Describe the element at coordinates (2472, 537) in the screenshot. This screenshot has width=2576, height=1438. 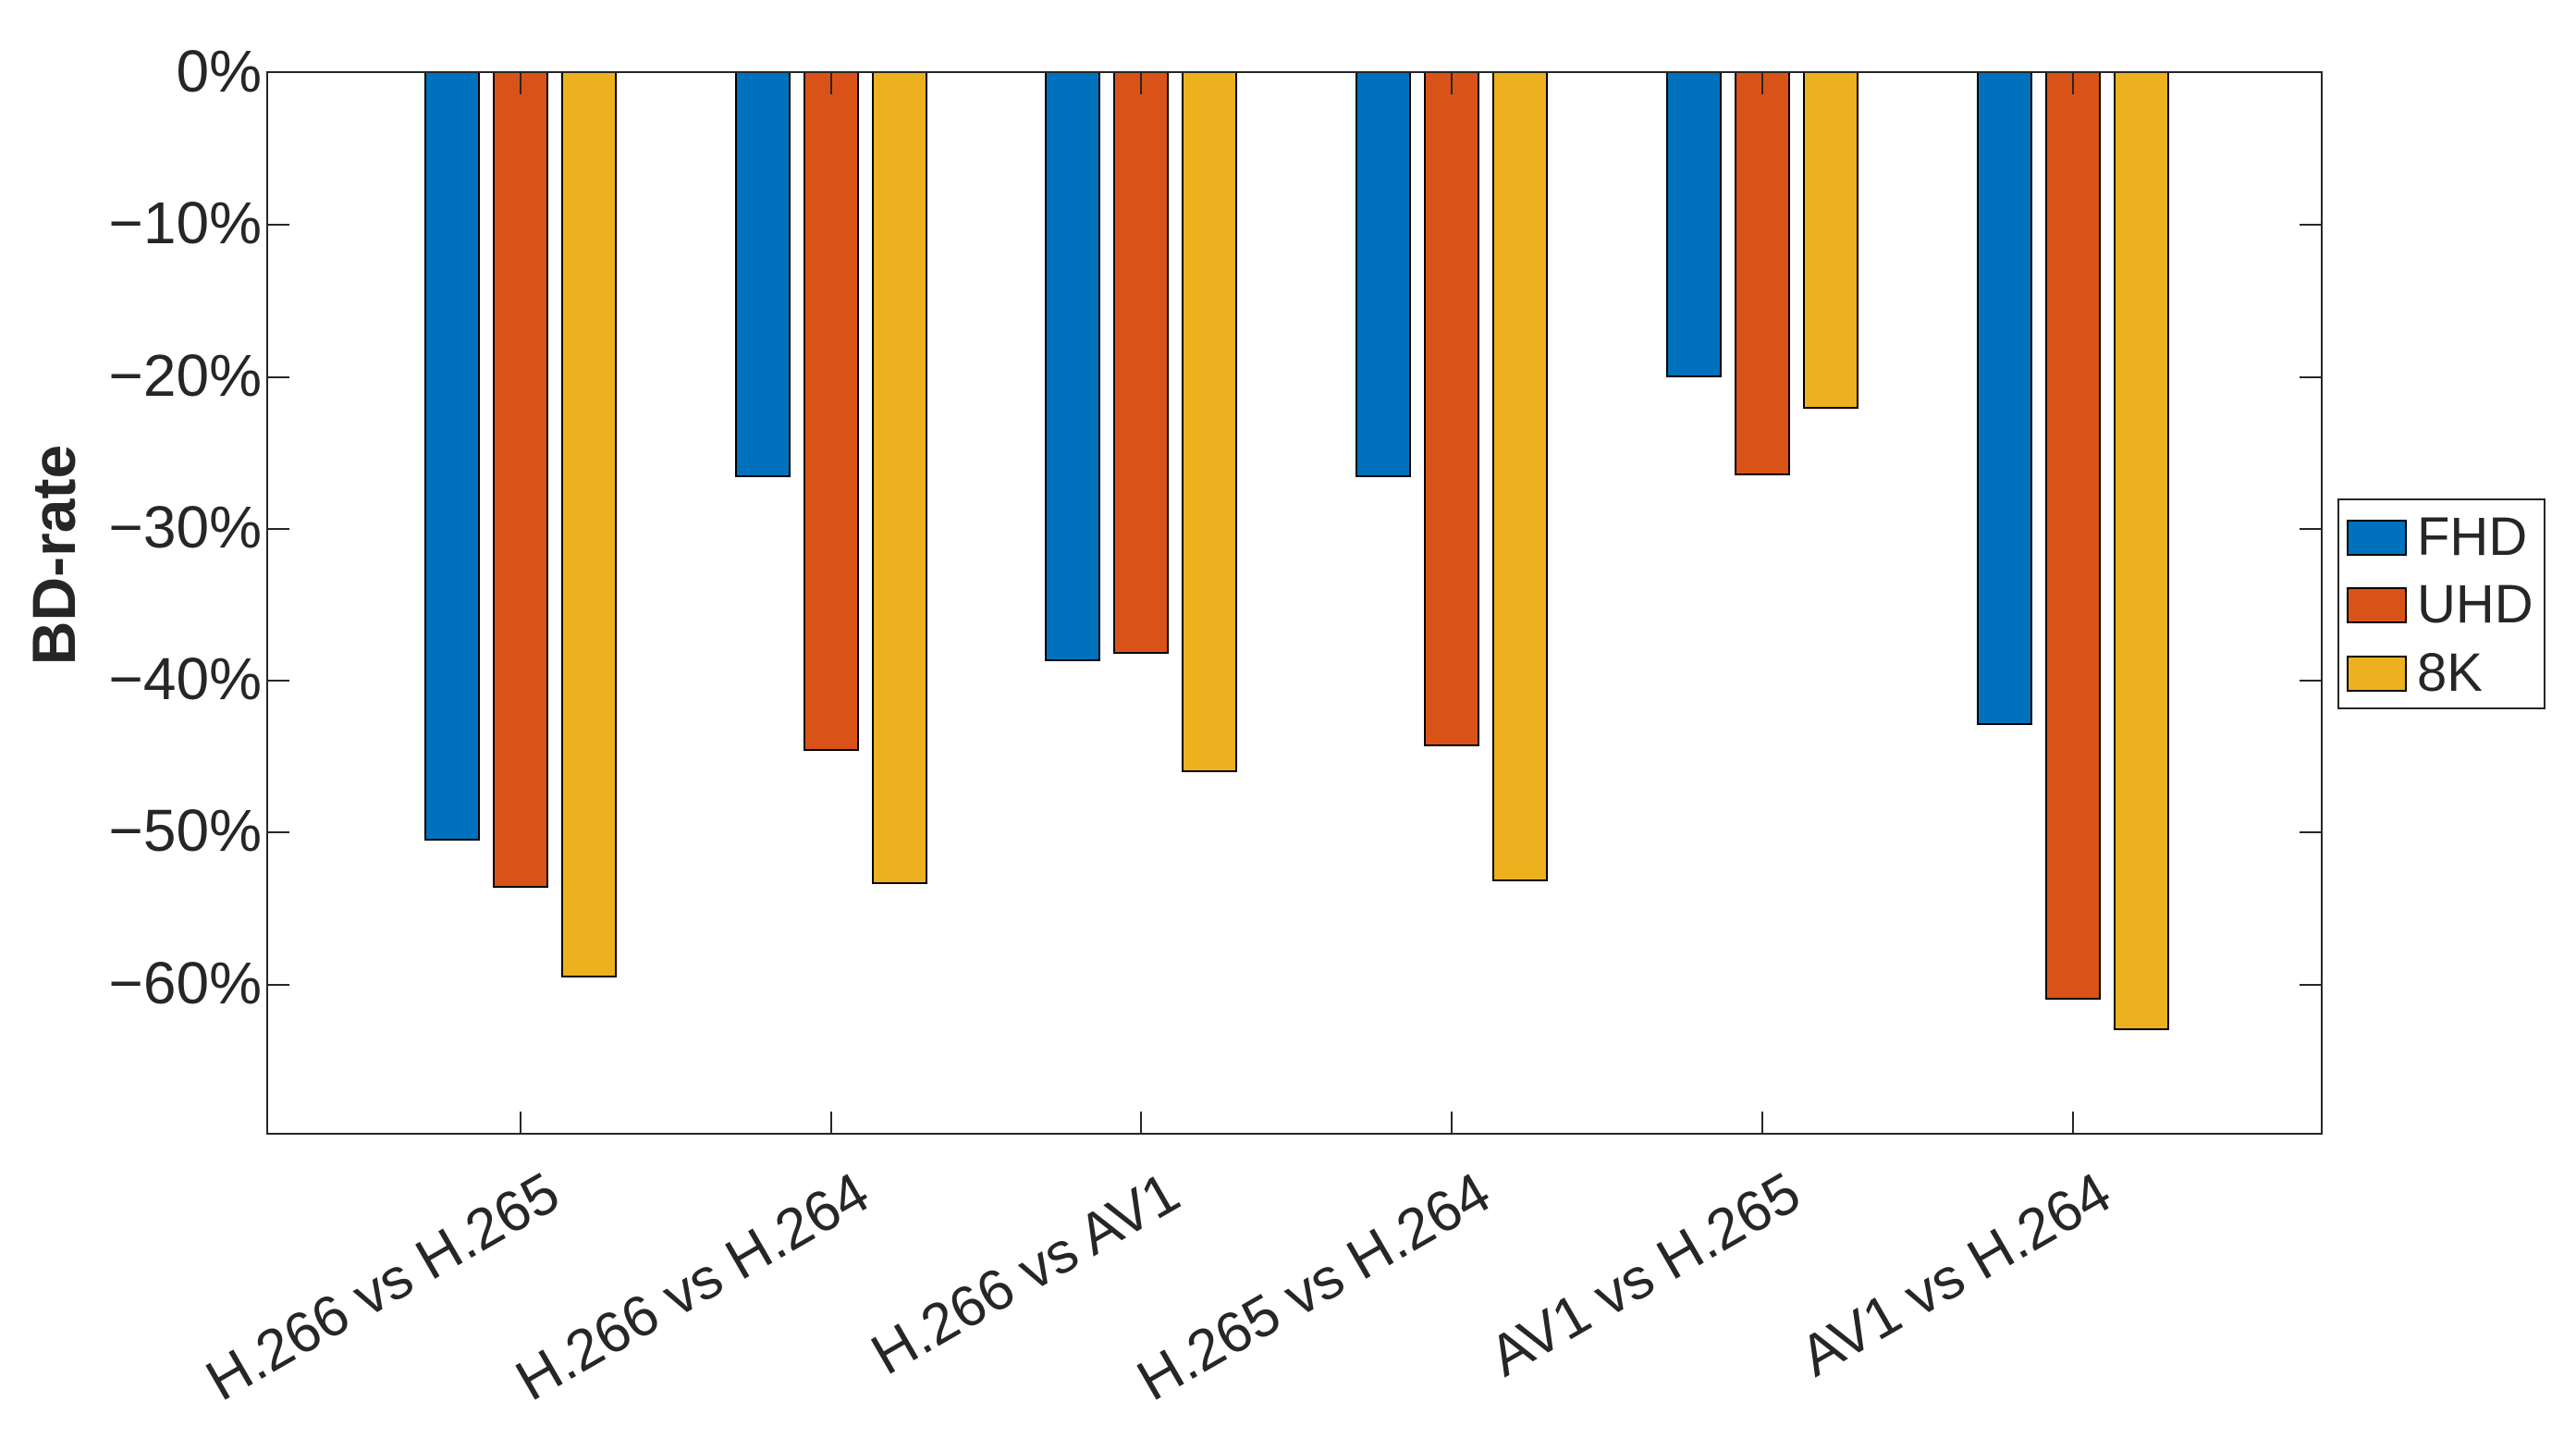
I see `legend-label-fhd: FHD` at that location.